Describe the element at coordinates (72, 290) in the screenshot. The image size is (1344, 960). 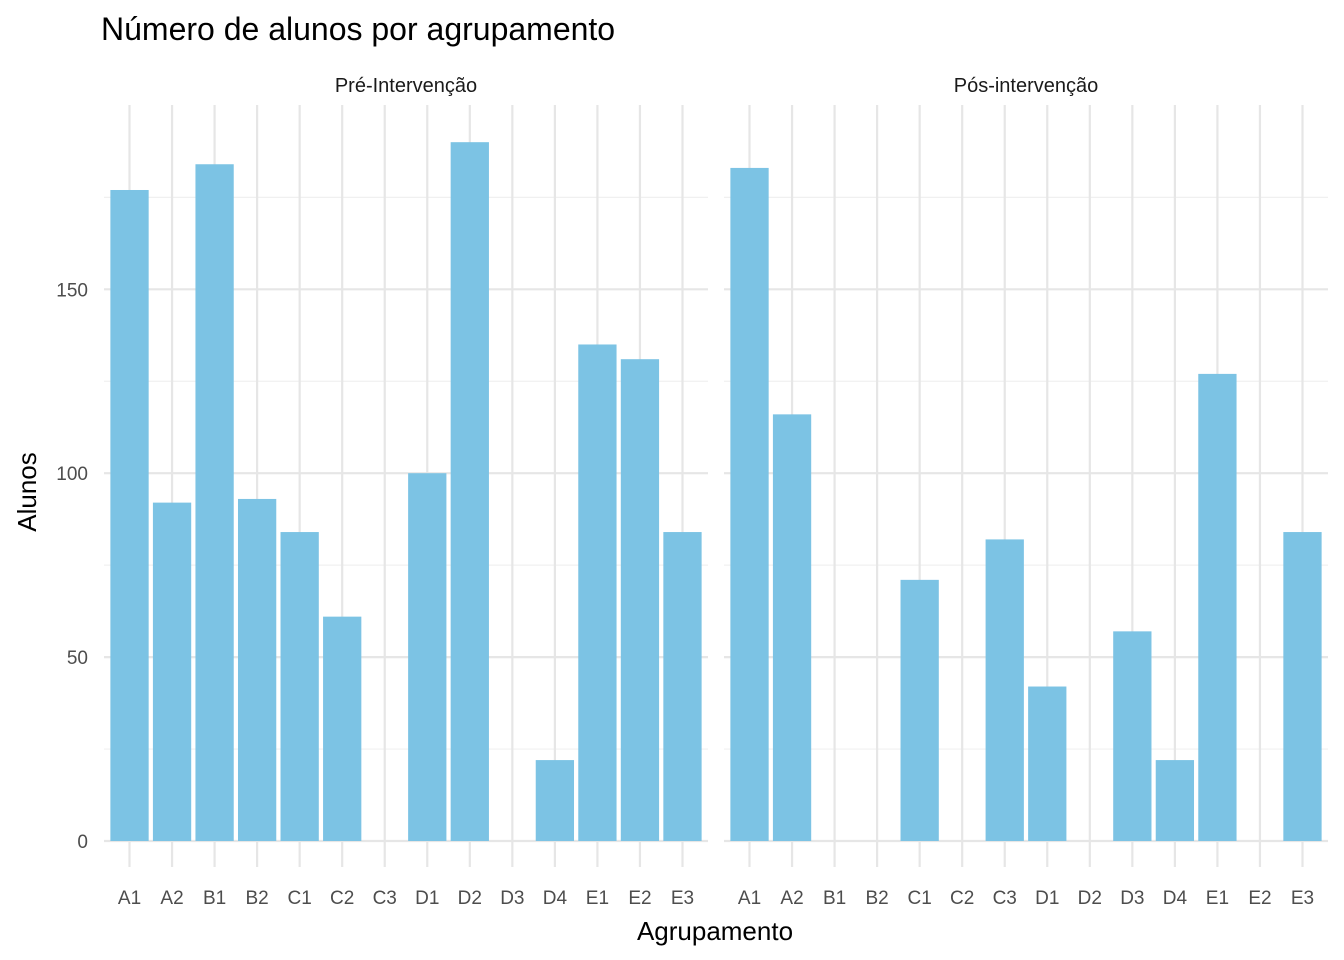
I see `y-tick-label: 150` at that location.